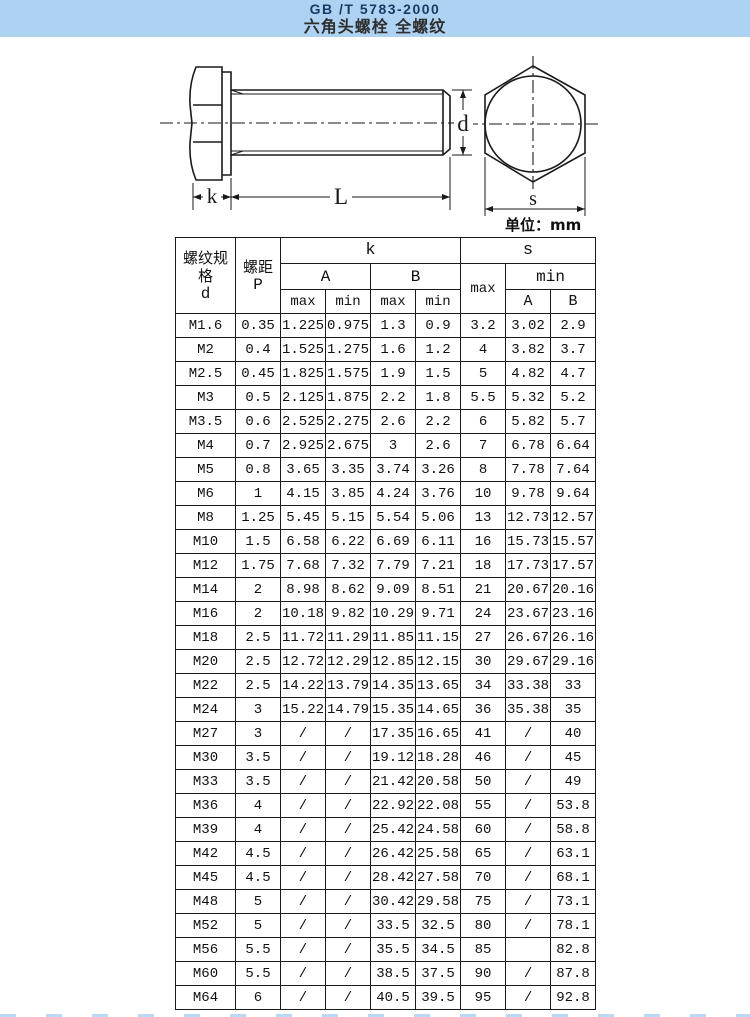 This screenshot has width=750, height=1017. What do you see at coordinates (258, 541) in the screenshot?
I see `value-cell: 1.5` at bounding box center [258, 541].